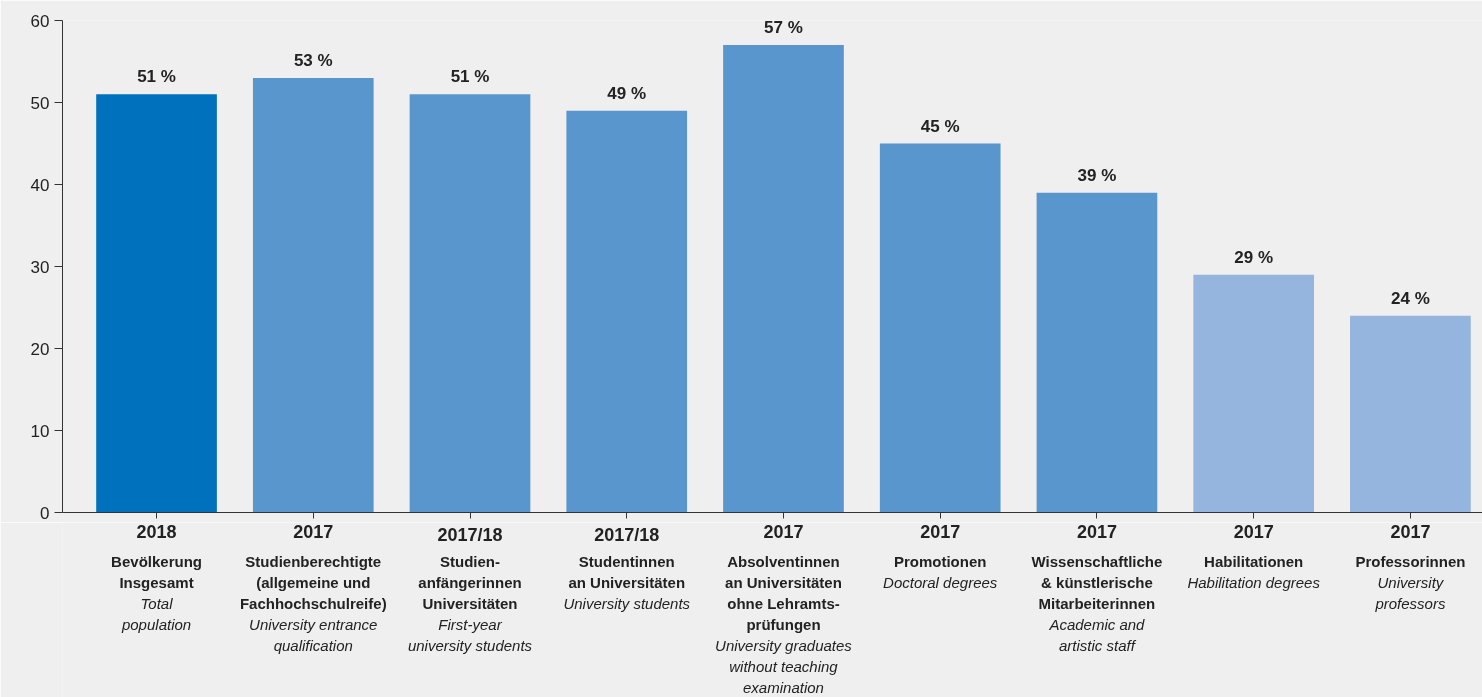  Describe the element at coordinates (1097, 175) in the screenshot. I see `data-label: 39 %` at that location.